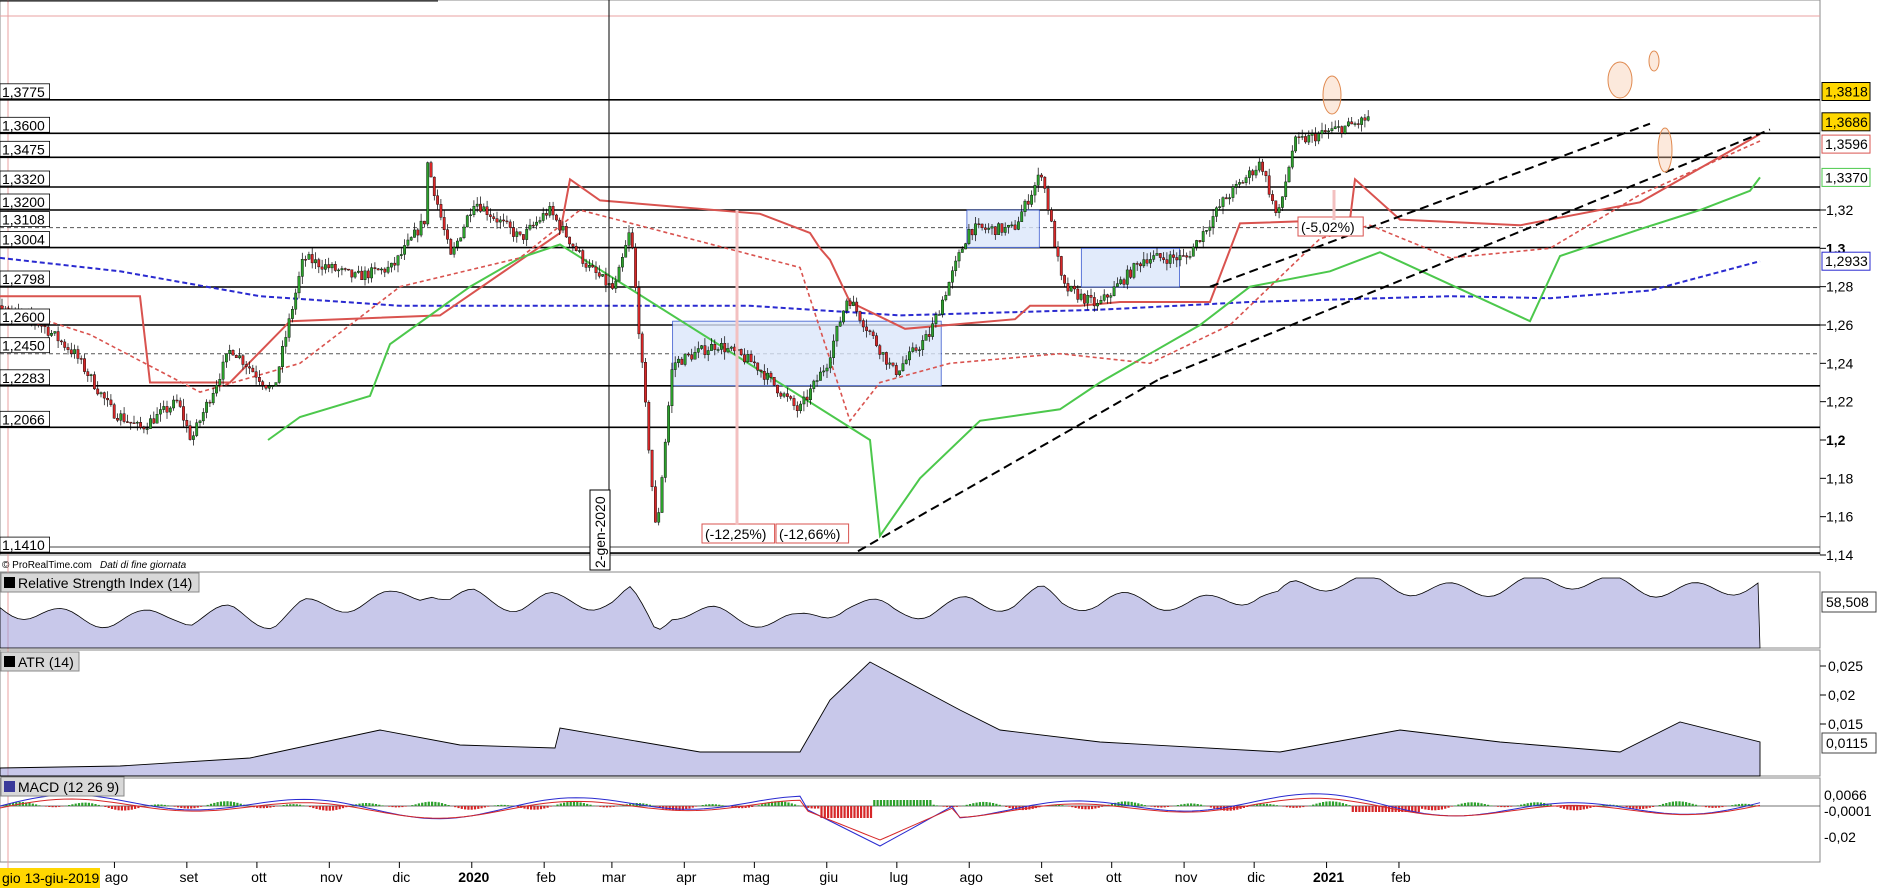 This screenshot has height=888, width=1878. I want to click on month-label: mag, so click(756, 877).